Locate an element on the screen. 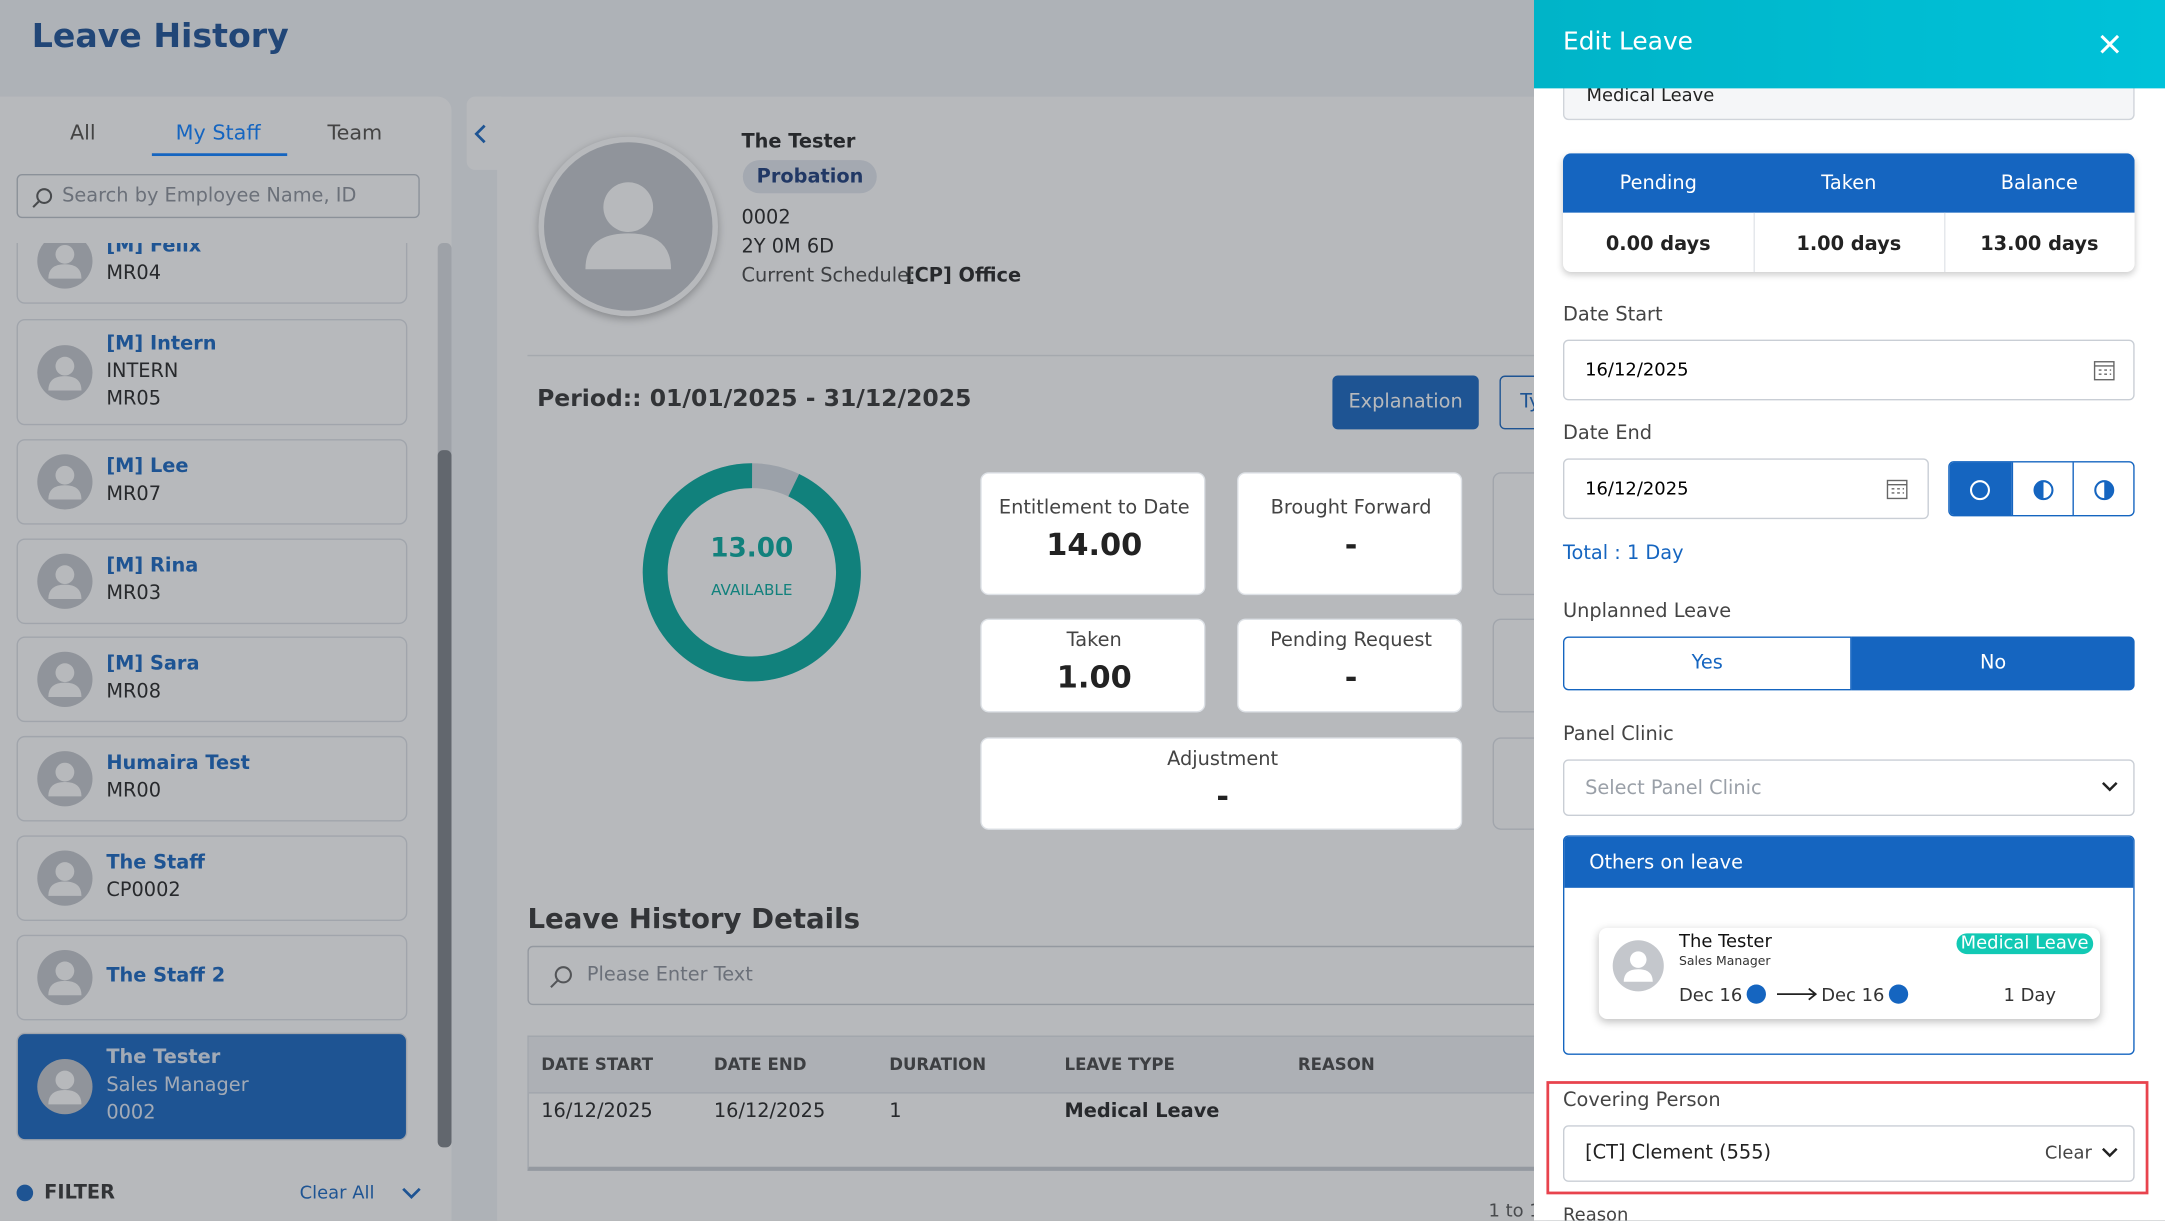 The image size is (2165, 1221). employee-name: [M] Lee is located at coordinates (147, 466).